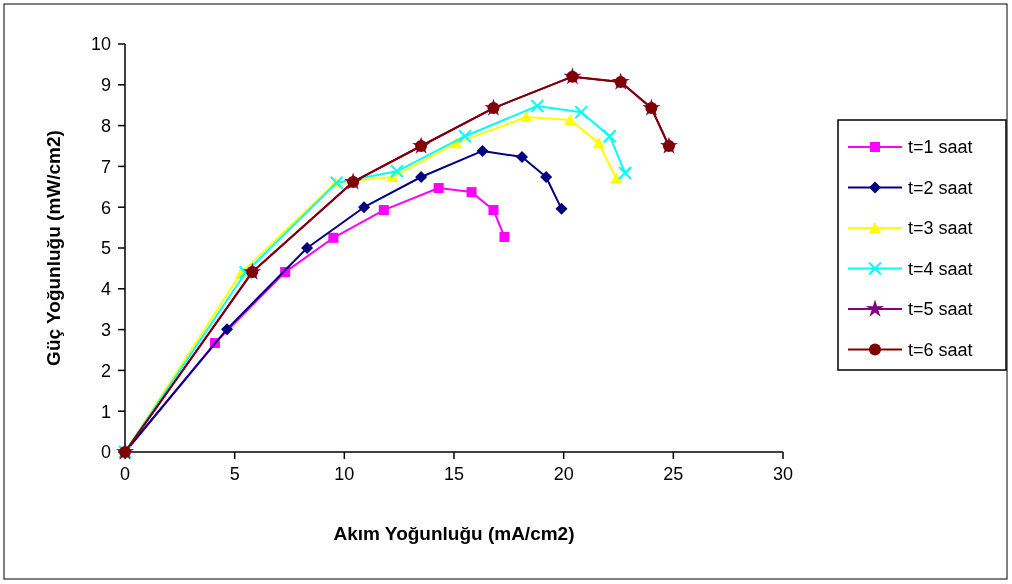 The image size is (1012, 584). What do you see at coordinates (105, 125) in the screenshot?
I see `y-tick-label: 8` at bounding box center [105, 125].